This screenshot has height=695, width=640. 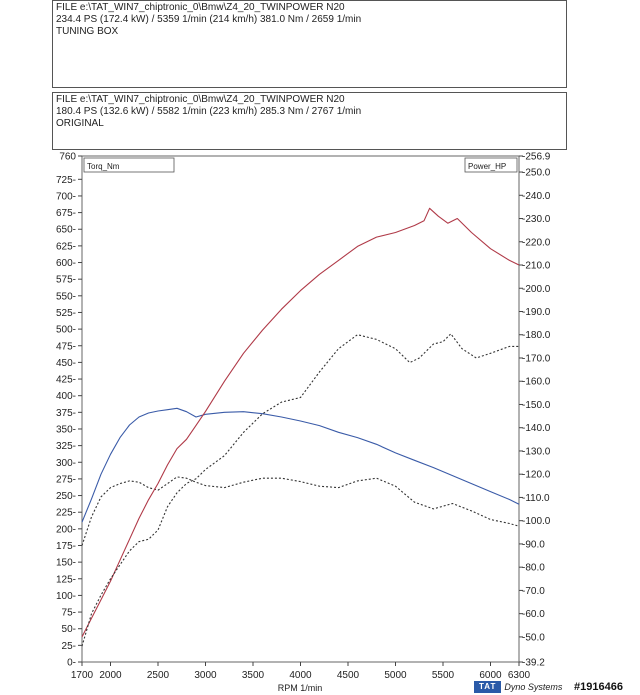 What do you see at coordinates (536, 498) in the screenshot?
I see `y-right-tick-label: -110.0` at bounding box center [536, 498].